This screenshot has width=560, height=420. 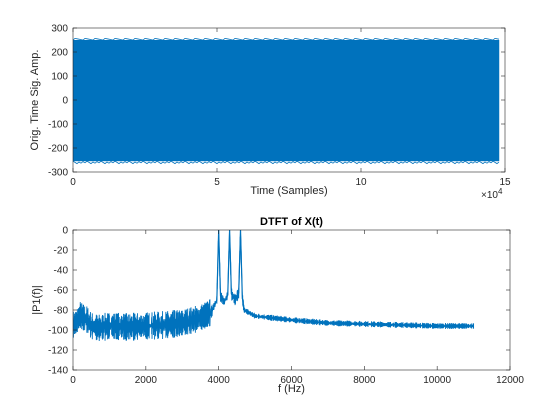 What do you see at coordinates (510, 380) in the screenshot?
I see `x-tick-label: 12000` at bounding box center [510, 380].